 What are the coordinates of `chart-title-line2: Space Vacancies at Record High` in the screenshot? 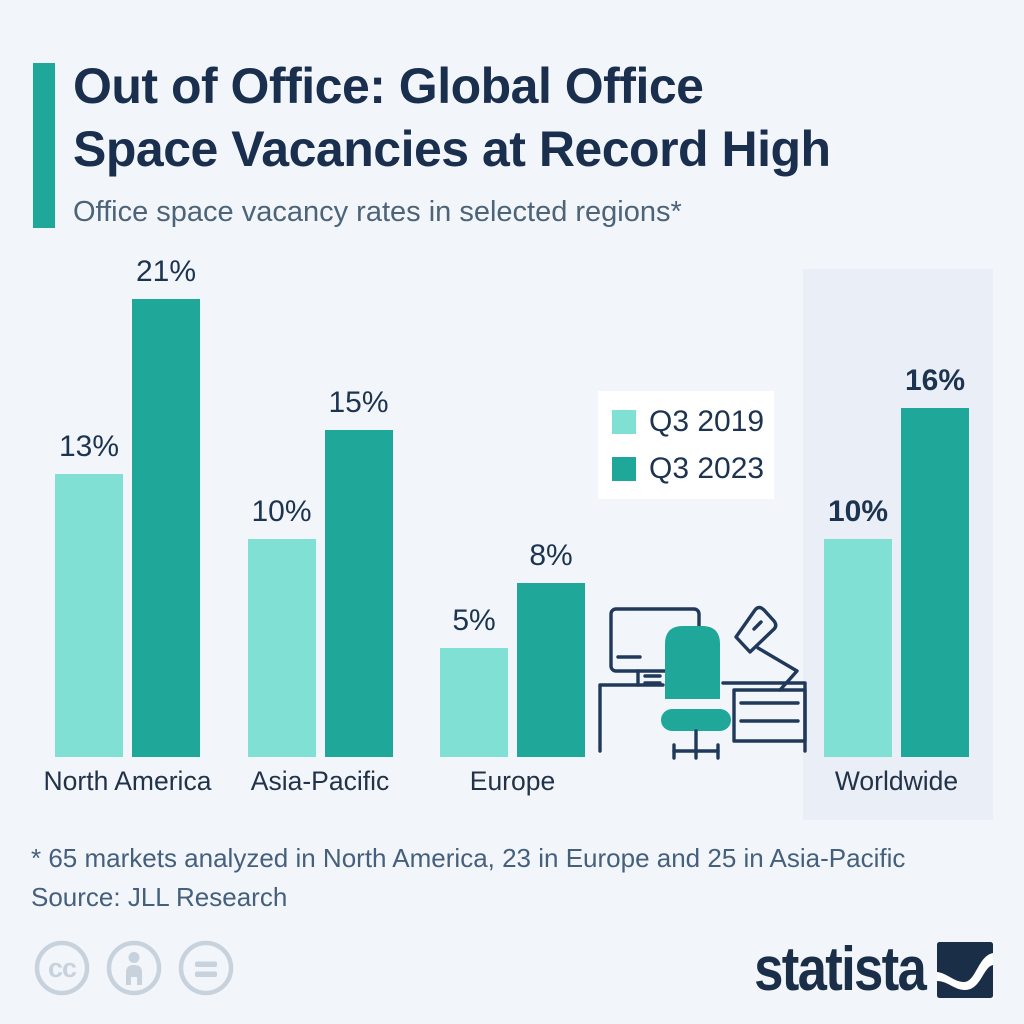 It's located at (452, 149).